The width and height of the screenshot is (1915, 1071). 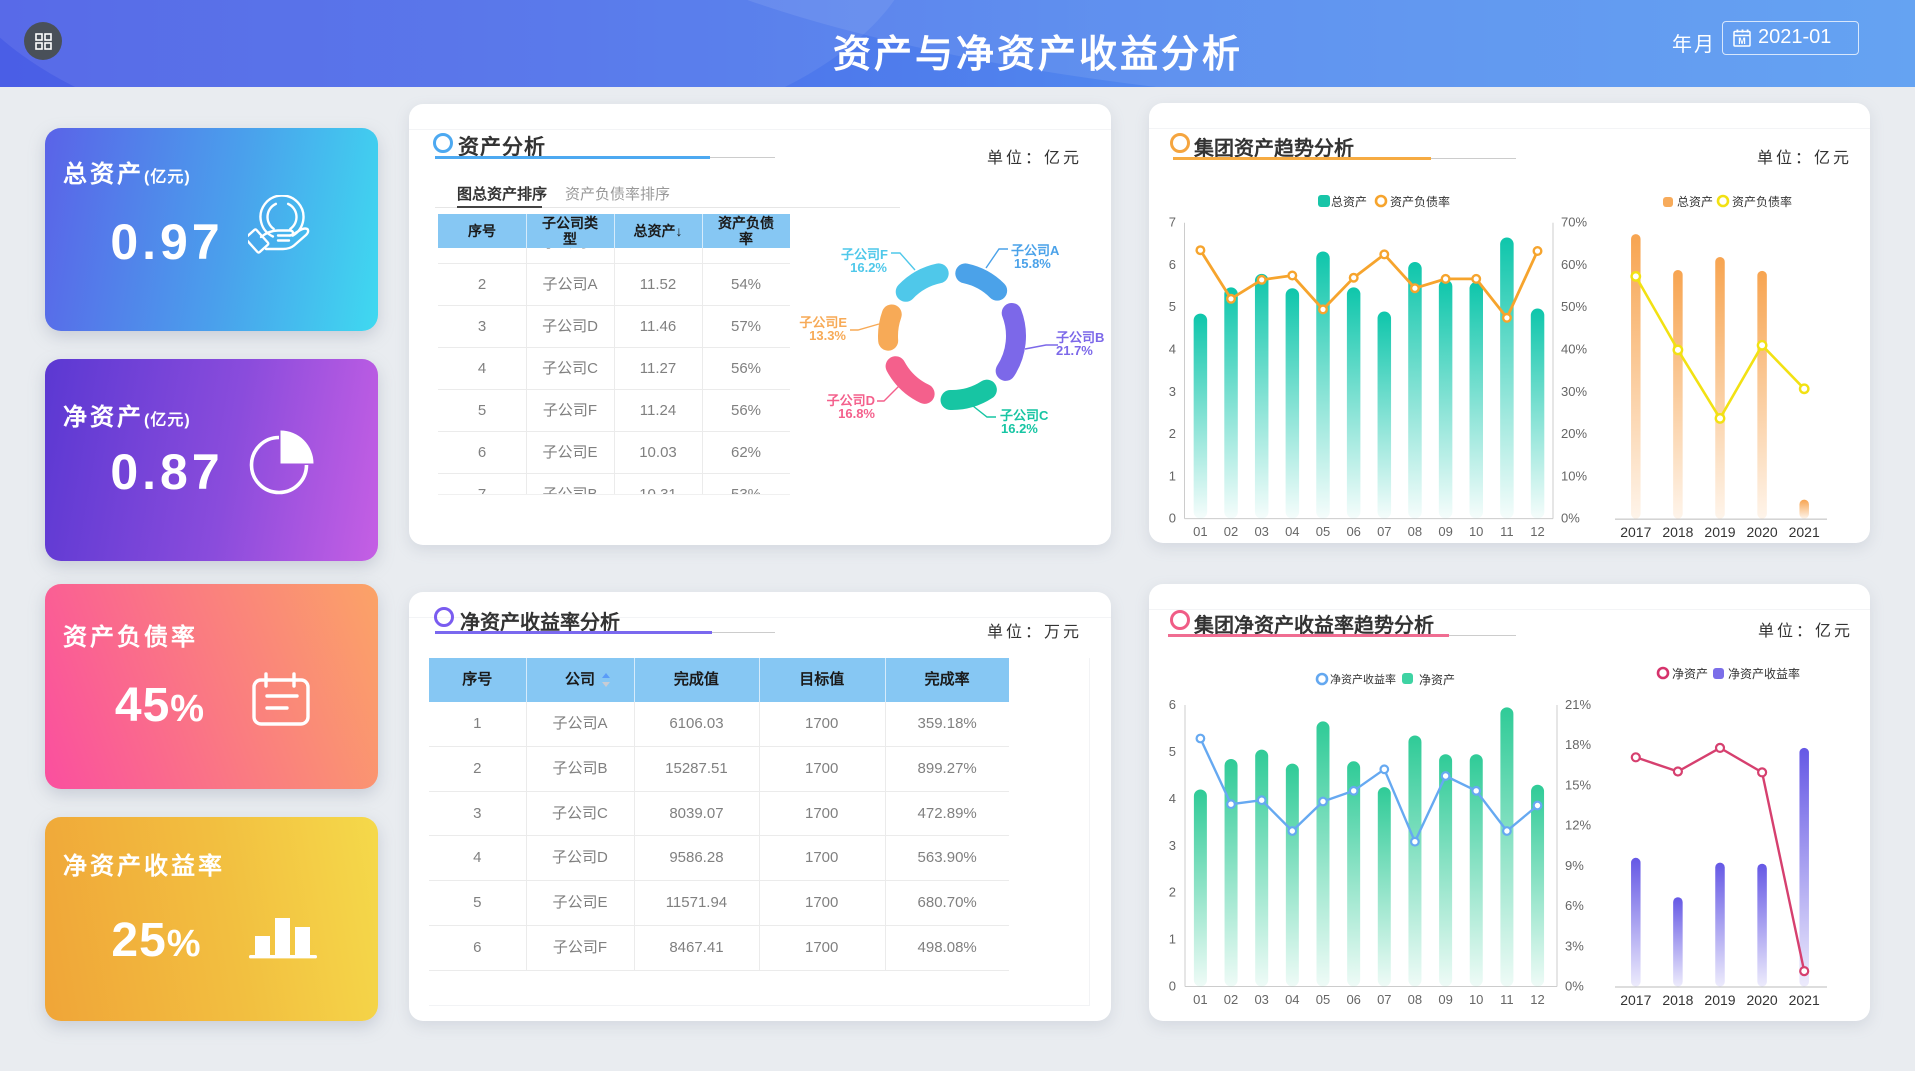 What do you see at coordinates (1578, 704) in the screenshot?
I see `svg-text: 21%` at bounding box center [1578, 704].